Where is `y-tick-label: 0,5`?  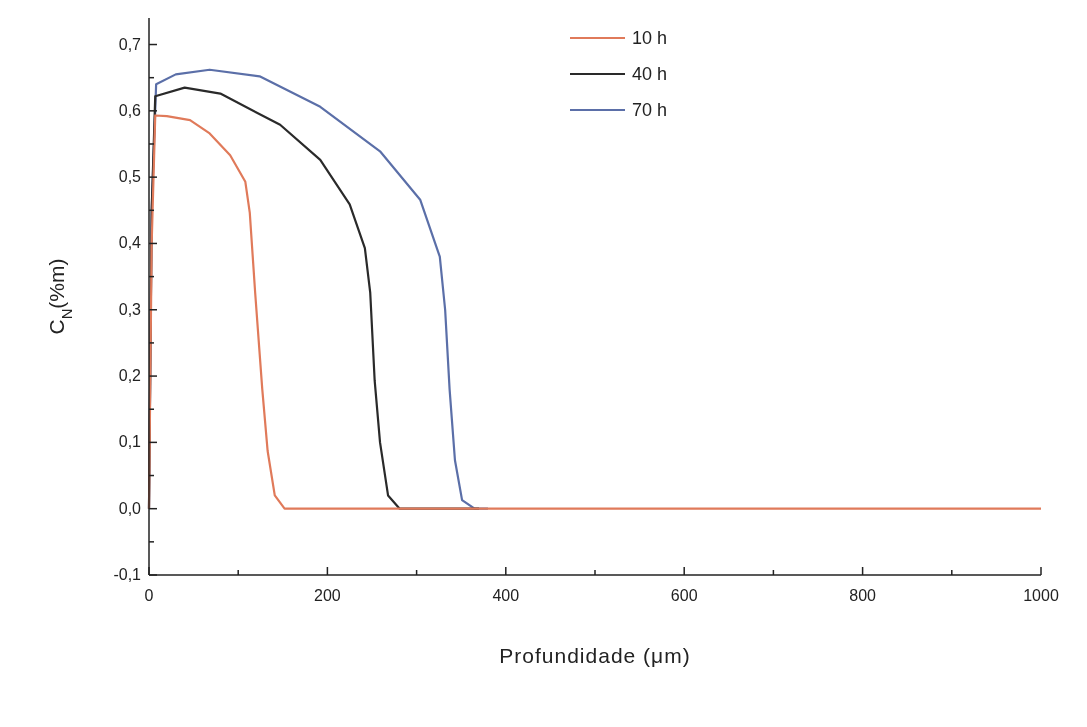 y-tick-label: 0,5 is located at coordinates (130, 177).